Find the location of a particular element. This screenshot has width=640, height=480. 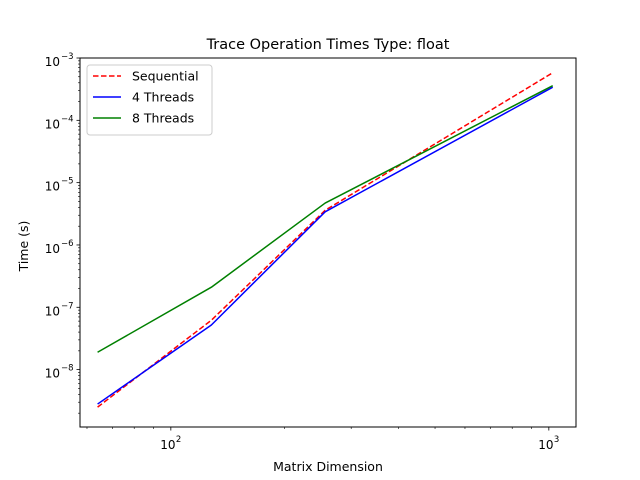

y-tick-exponent: −4 is located at coordinates (67, 119).